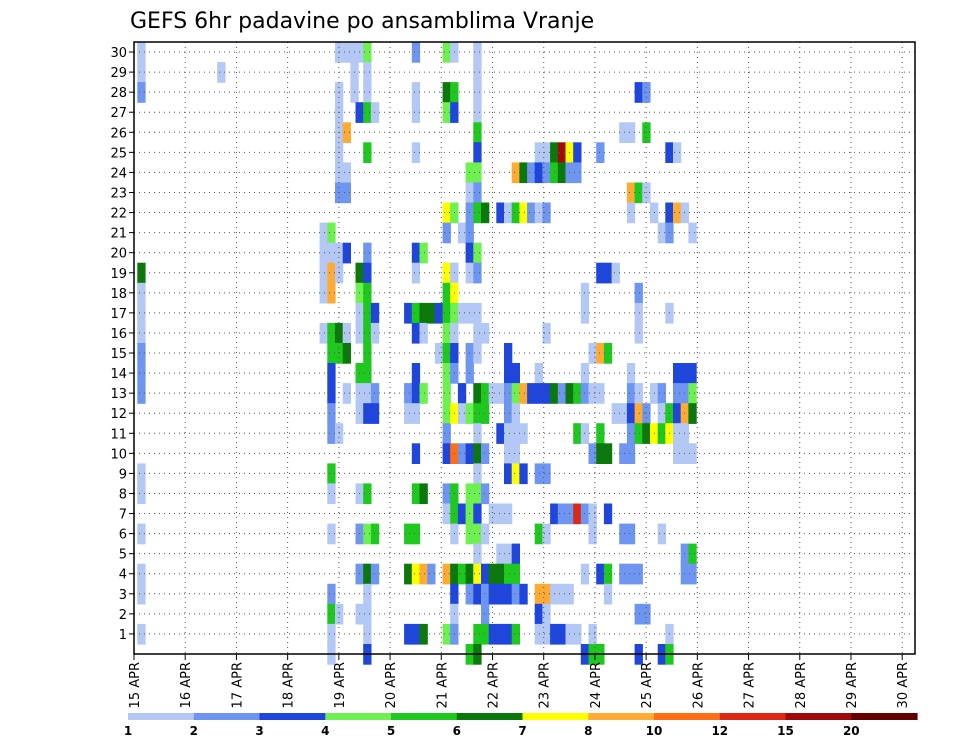 The image size is (960, 742). Describe the element at coordinates (654, 731) in the screenshot. I see `legend-label: 10` at that location.